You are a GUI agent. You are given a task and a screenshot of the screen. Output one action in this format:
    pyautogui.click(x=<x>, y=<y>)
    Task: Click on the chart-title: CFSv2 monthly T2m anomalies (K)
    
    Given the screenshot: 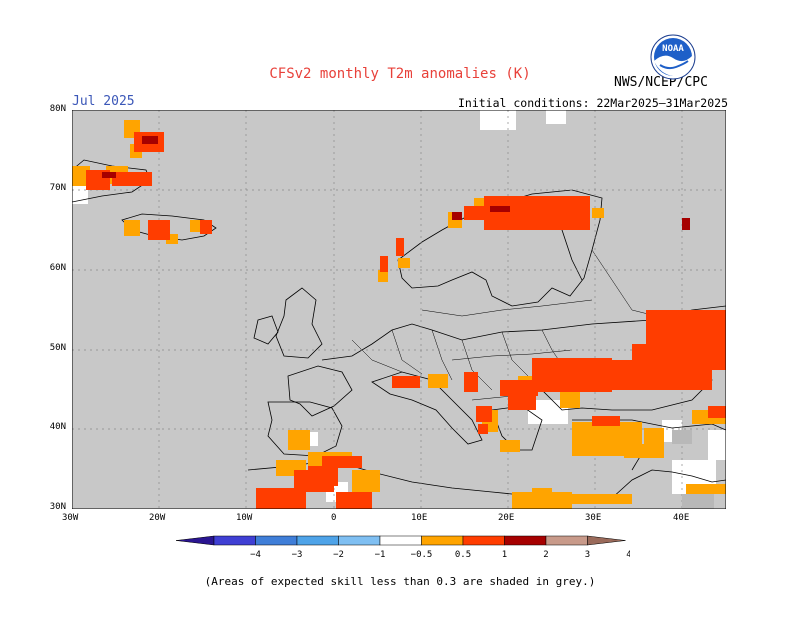 What is the action you would take?
    pyautogui.click(x=400, y=74)
    